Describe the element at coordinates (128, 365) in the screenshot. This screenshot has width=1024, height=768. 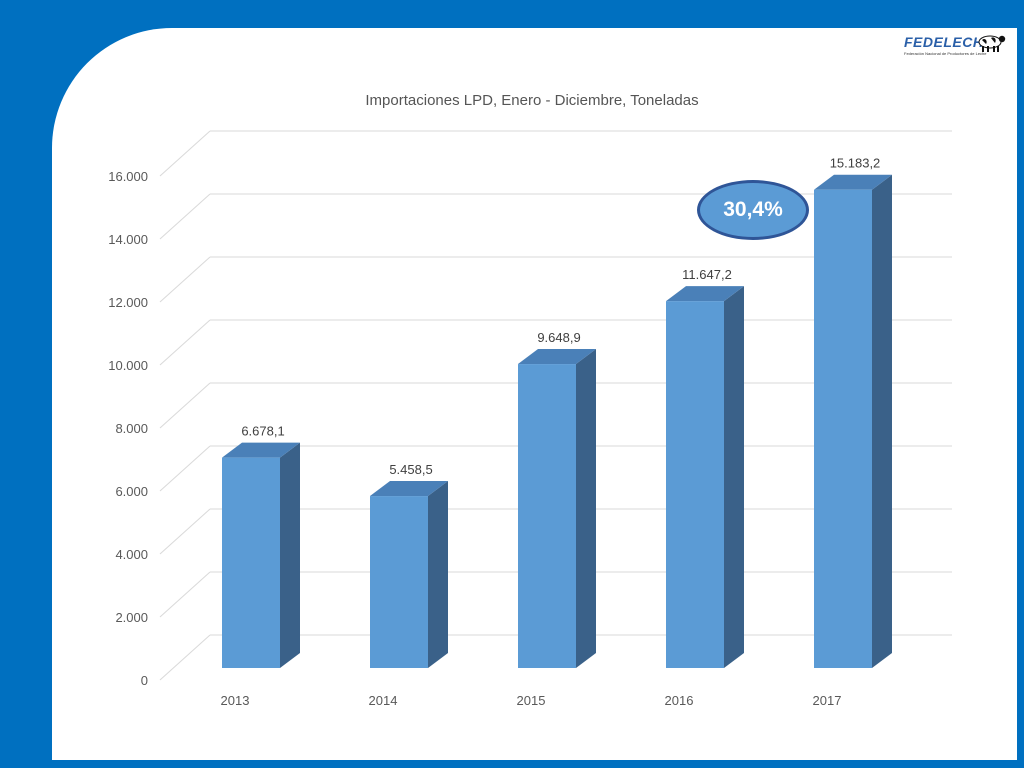
I see `y-tick-label: 10.000` at that location.